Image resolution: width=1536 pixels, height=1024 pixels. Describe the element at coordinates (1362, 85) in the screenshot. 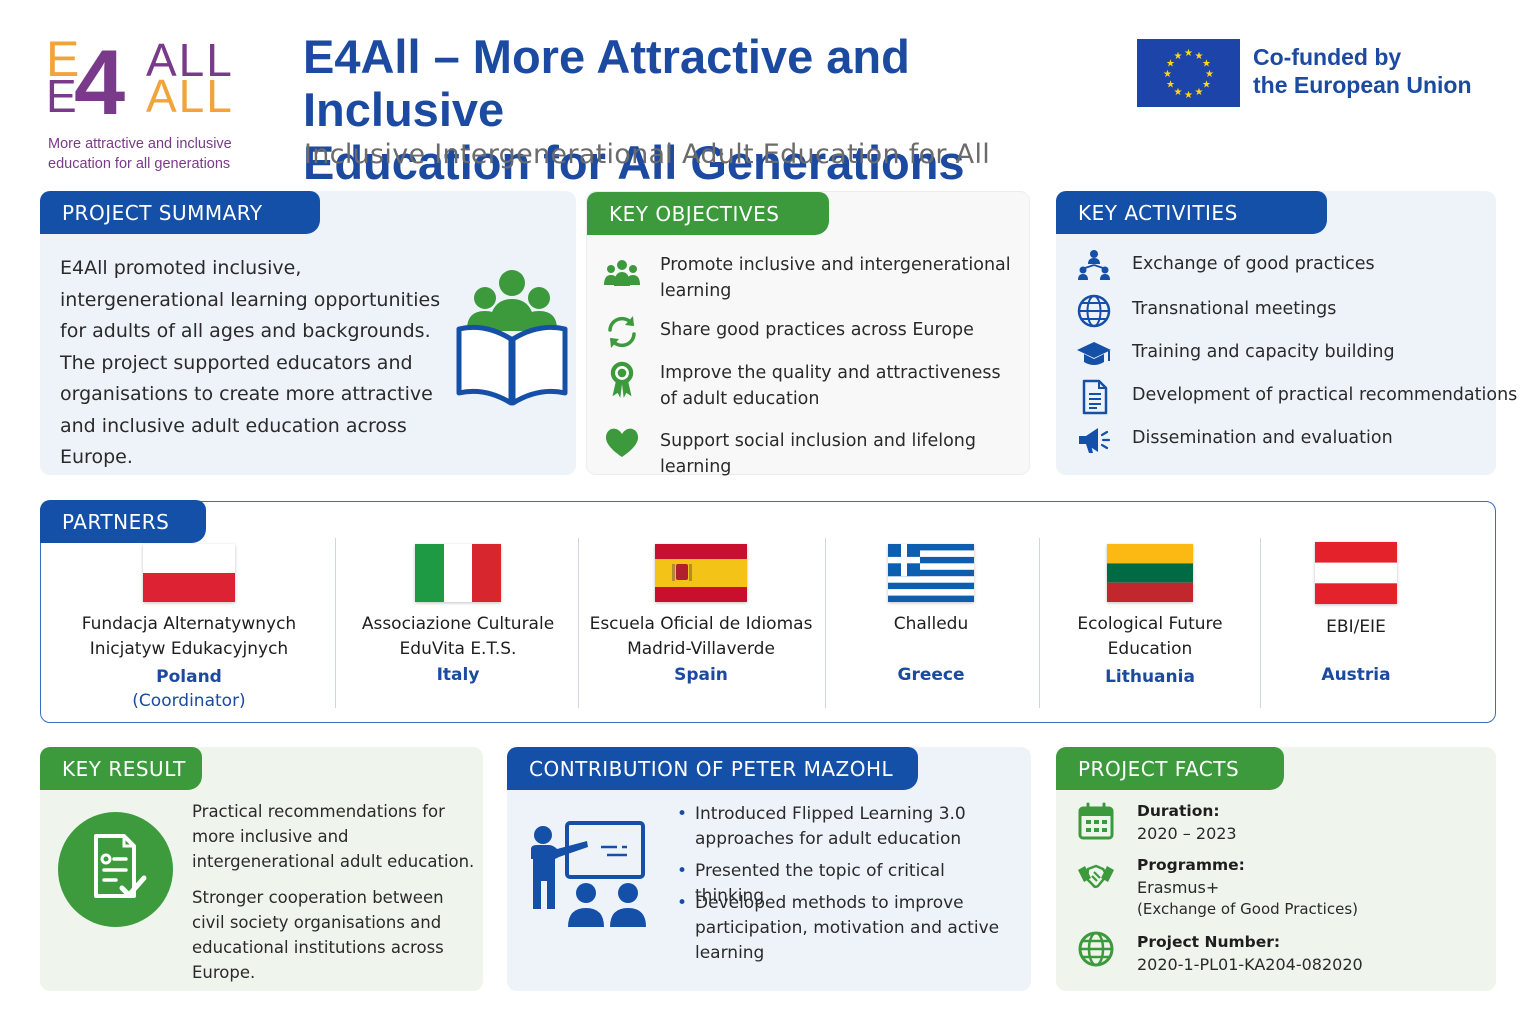

I see `eu-text-line-2: the European Union` at that location.